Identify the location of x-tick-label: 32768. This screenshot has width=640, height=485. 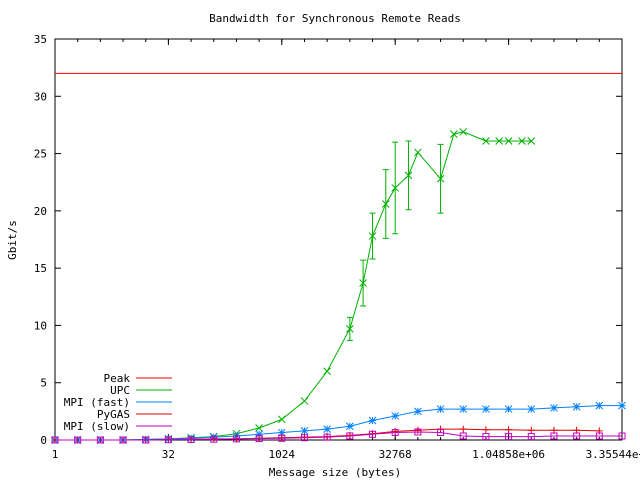
(395, 454).